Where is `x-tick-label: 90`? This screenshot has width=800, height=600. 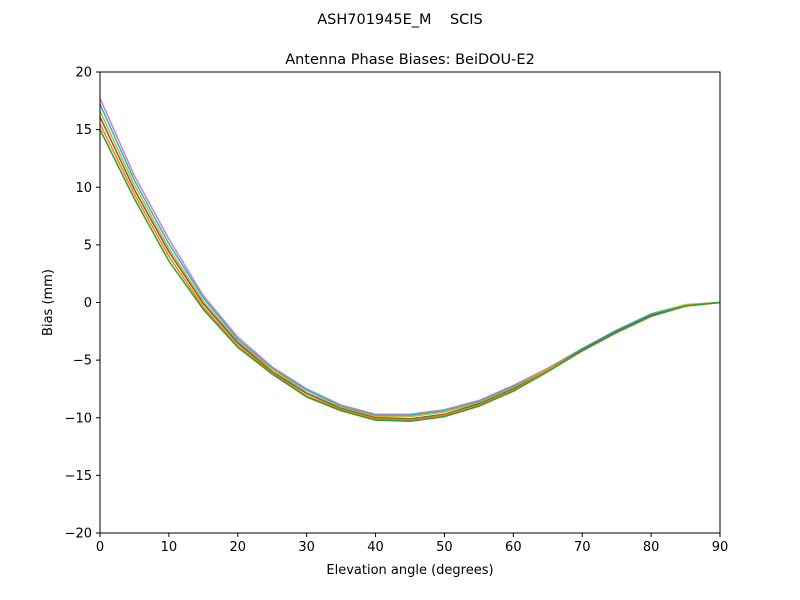
x-tick-label: 90 is located at coordinates (720, 547).